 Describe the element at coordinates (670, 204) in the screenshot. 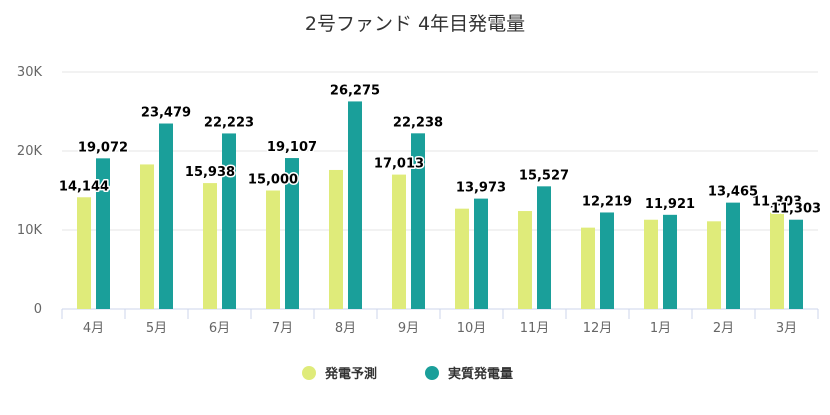

I see `data-label-actual: 11,921` at that location.